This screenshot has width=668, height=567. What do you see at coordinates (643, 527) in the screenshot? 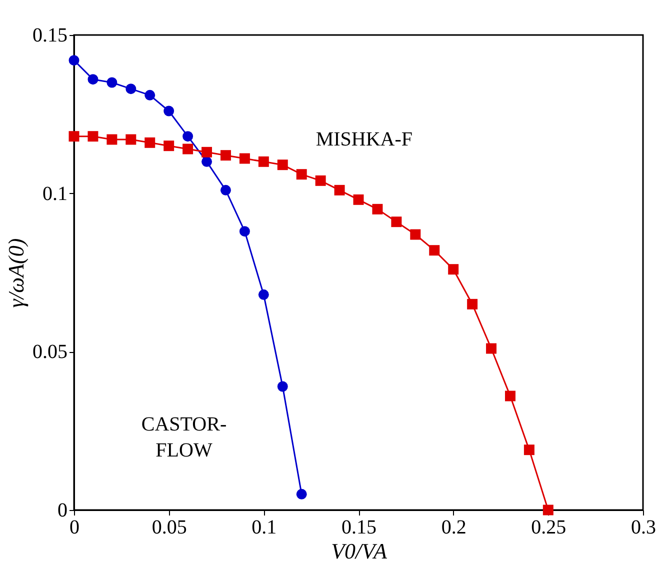
I see `x-tick-label: 0.3` at bounding box center [643, 527].